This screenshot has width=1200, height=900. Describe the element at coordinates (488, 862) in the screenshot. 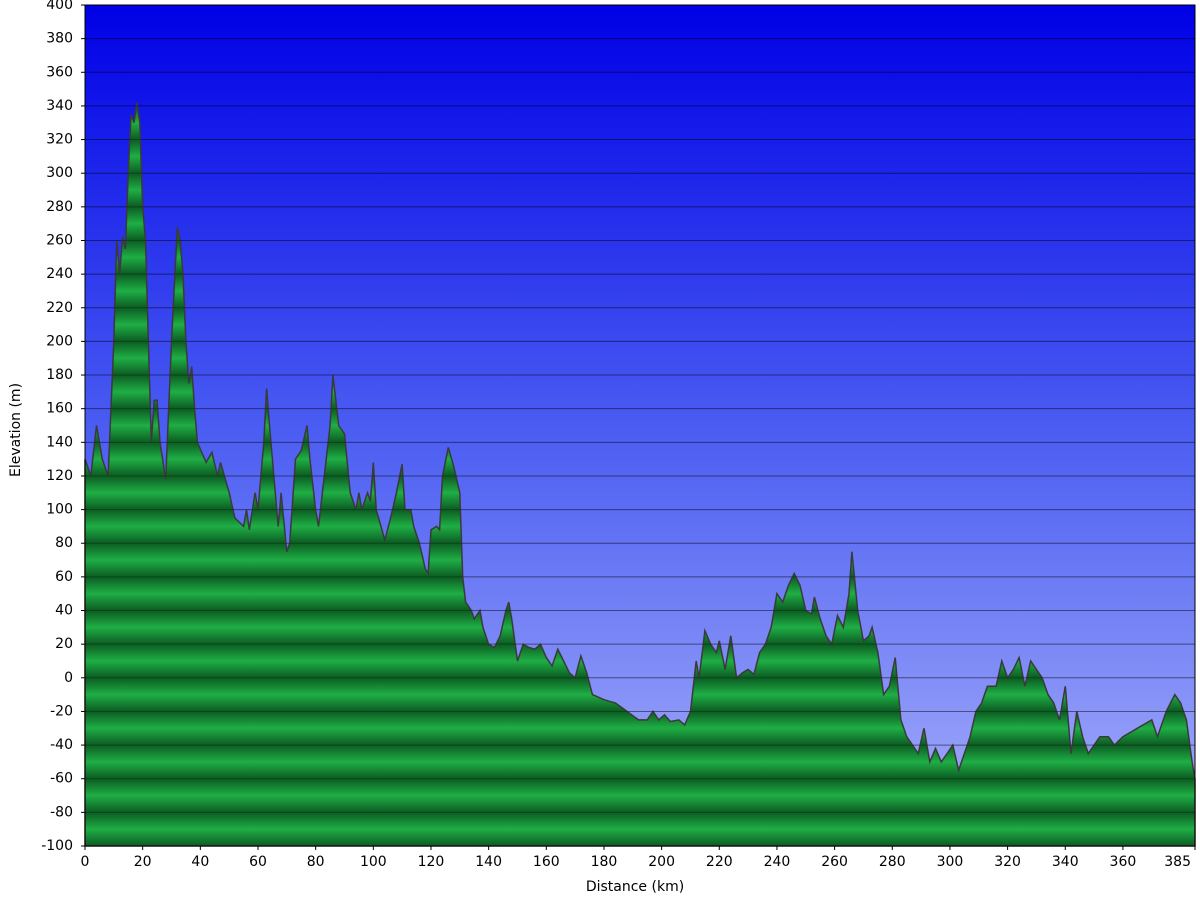

I see `x-tick-label: 140` at that location.